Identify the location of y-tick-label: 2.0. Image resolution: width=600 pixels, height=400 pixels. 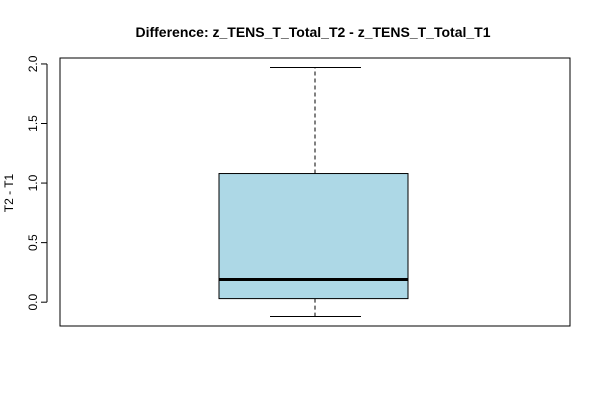
(33, 63).